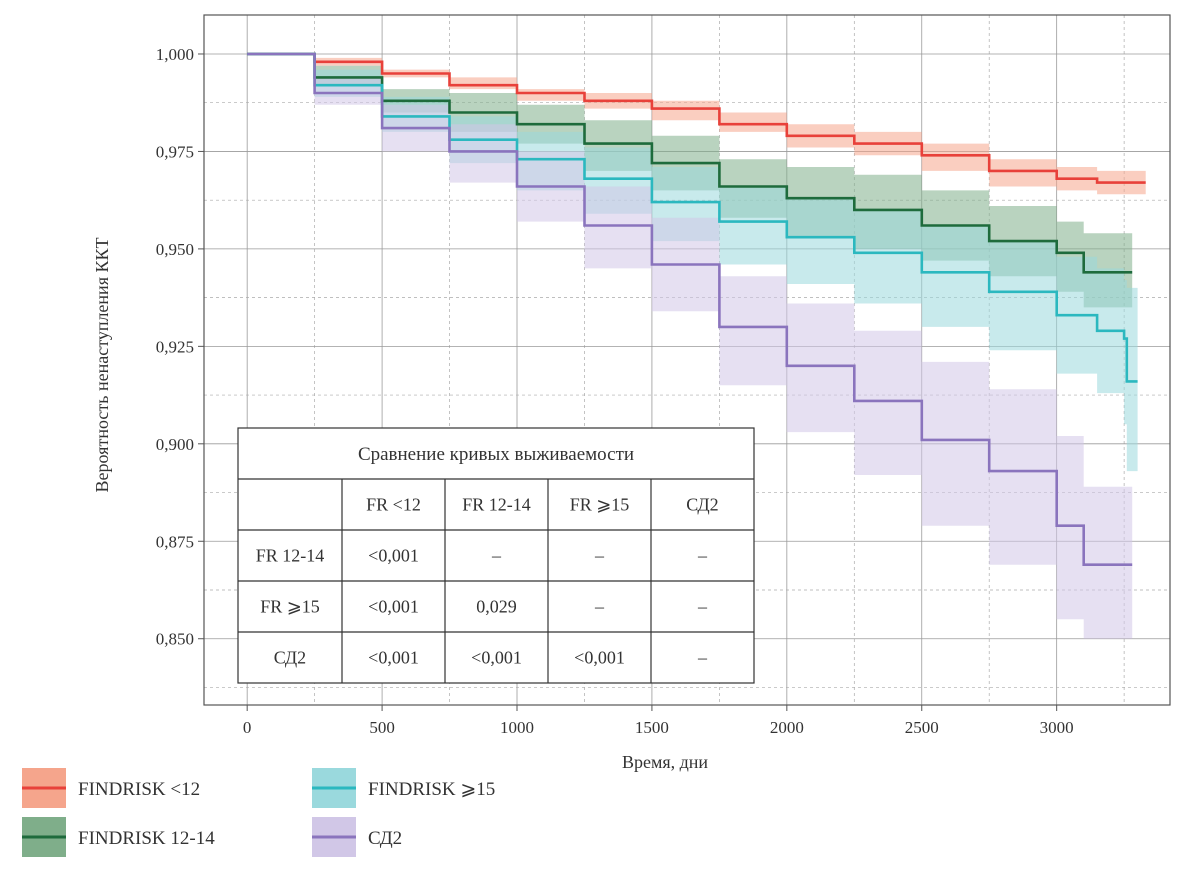 Image resolution: width=1200 pixels, height=876 pixels. I want to click on x-tick-label: 2500, so click(922, 727).